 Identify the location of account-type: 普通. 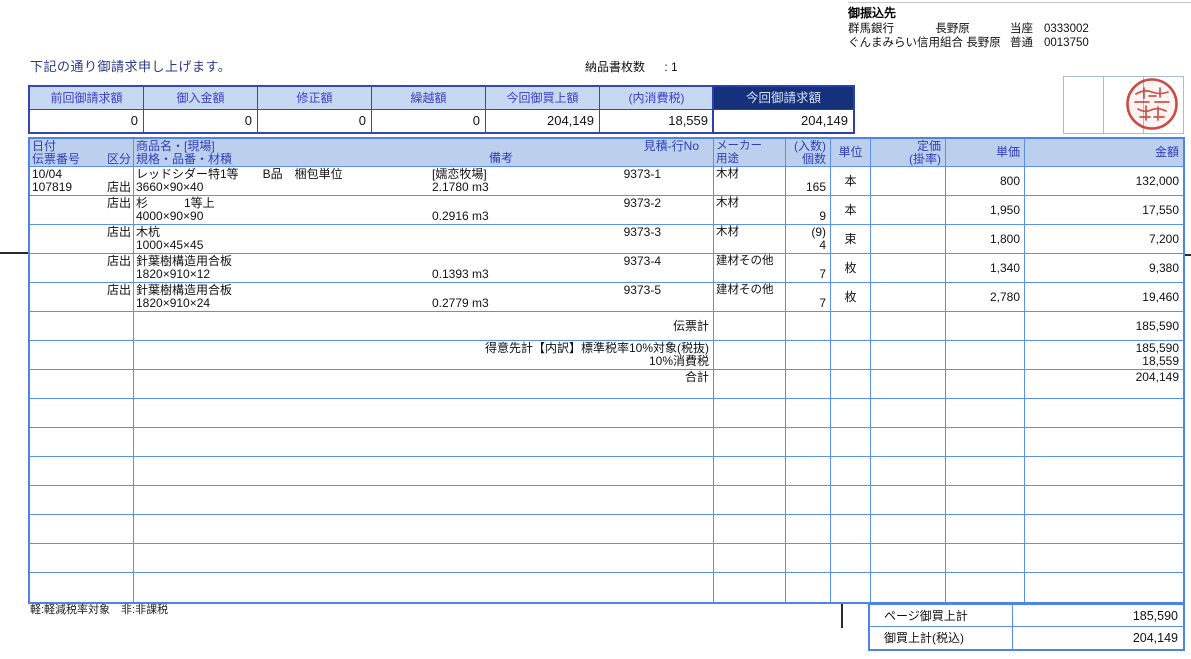
(1021, 43).